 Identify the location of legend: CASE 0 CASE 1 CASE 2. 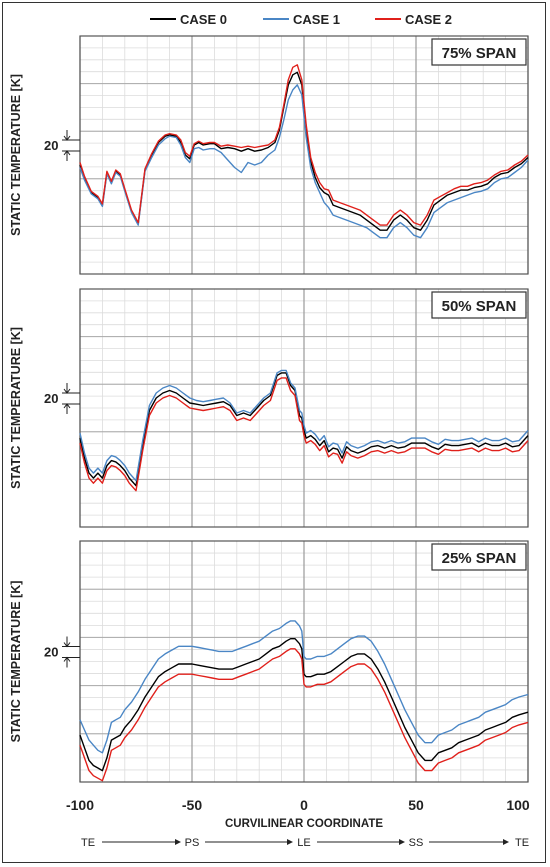
(301, 19).